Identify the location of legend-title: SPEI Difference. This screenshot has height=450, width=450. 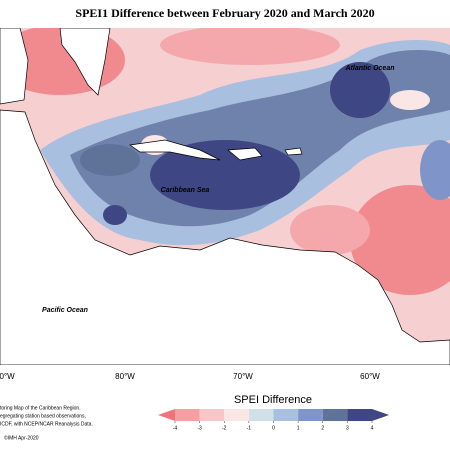
(273, 400).